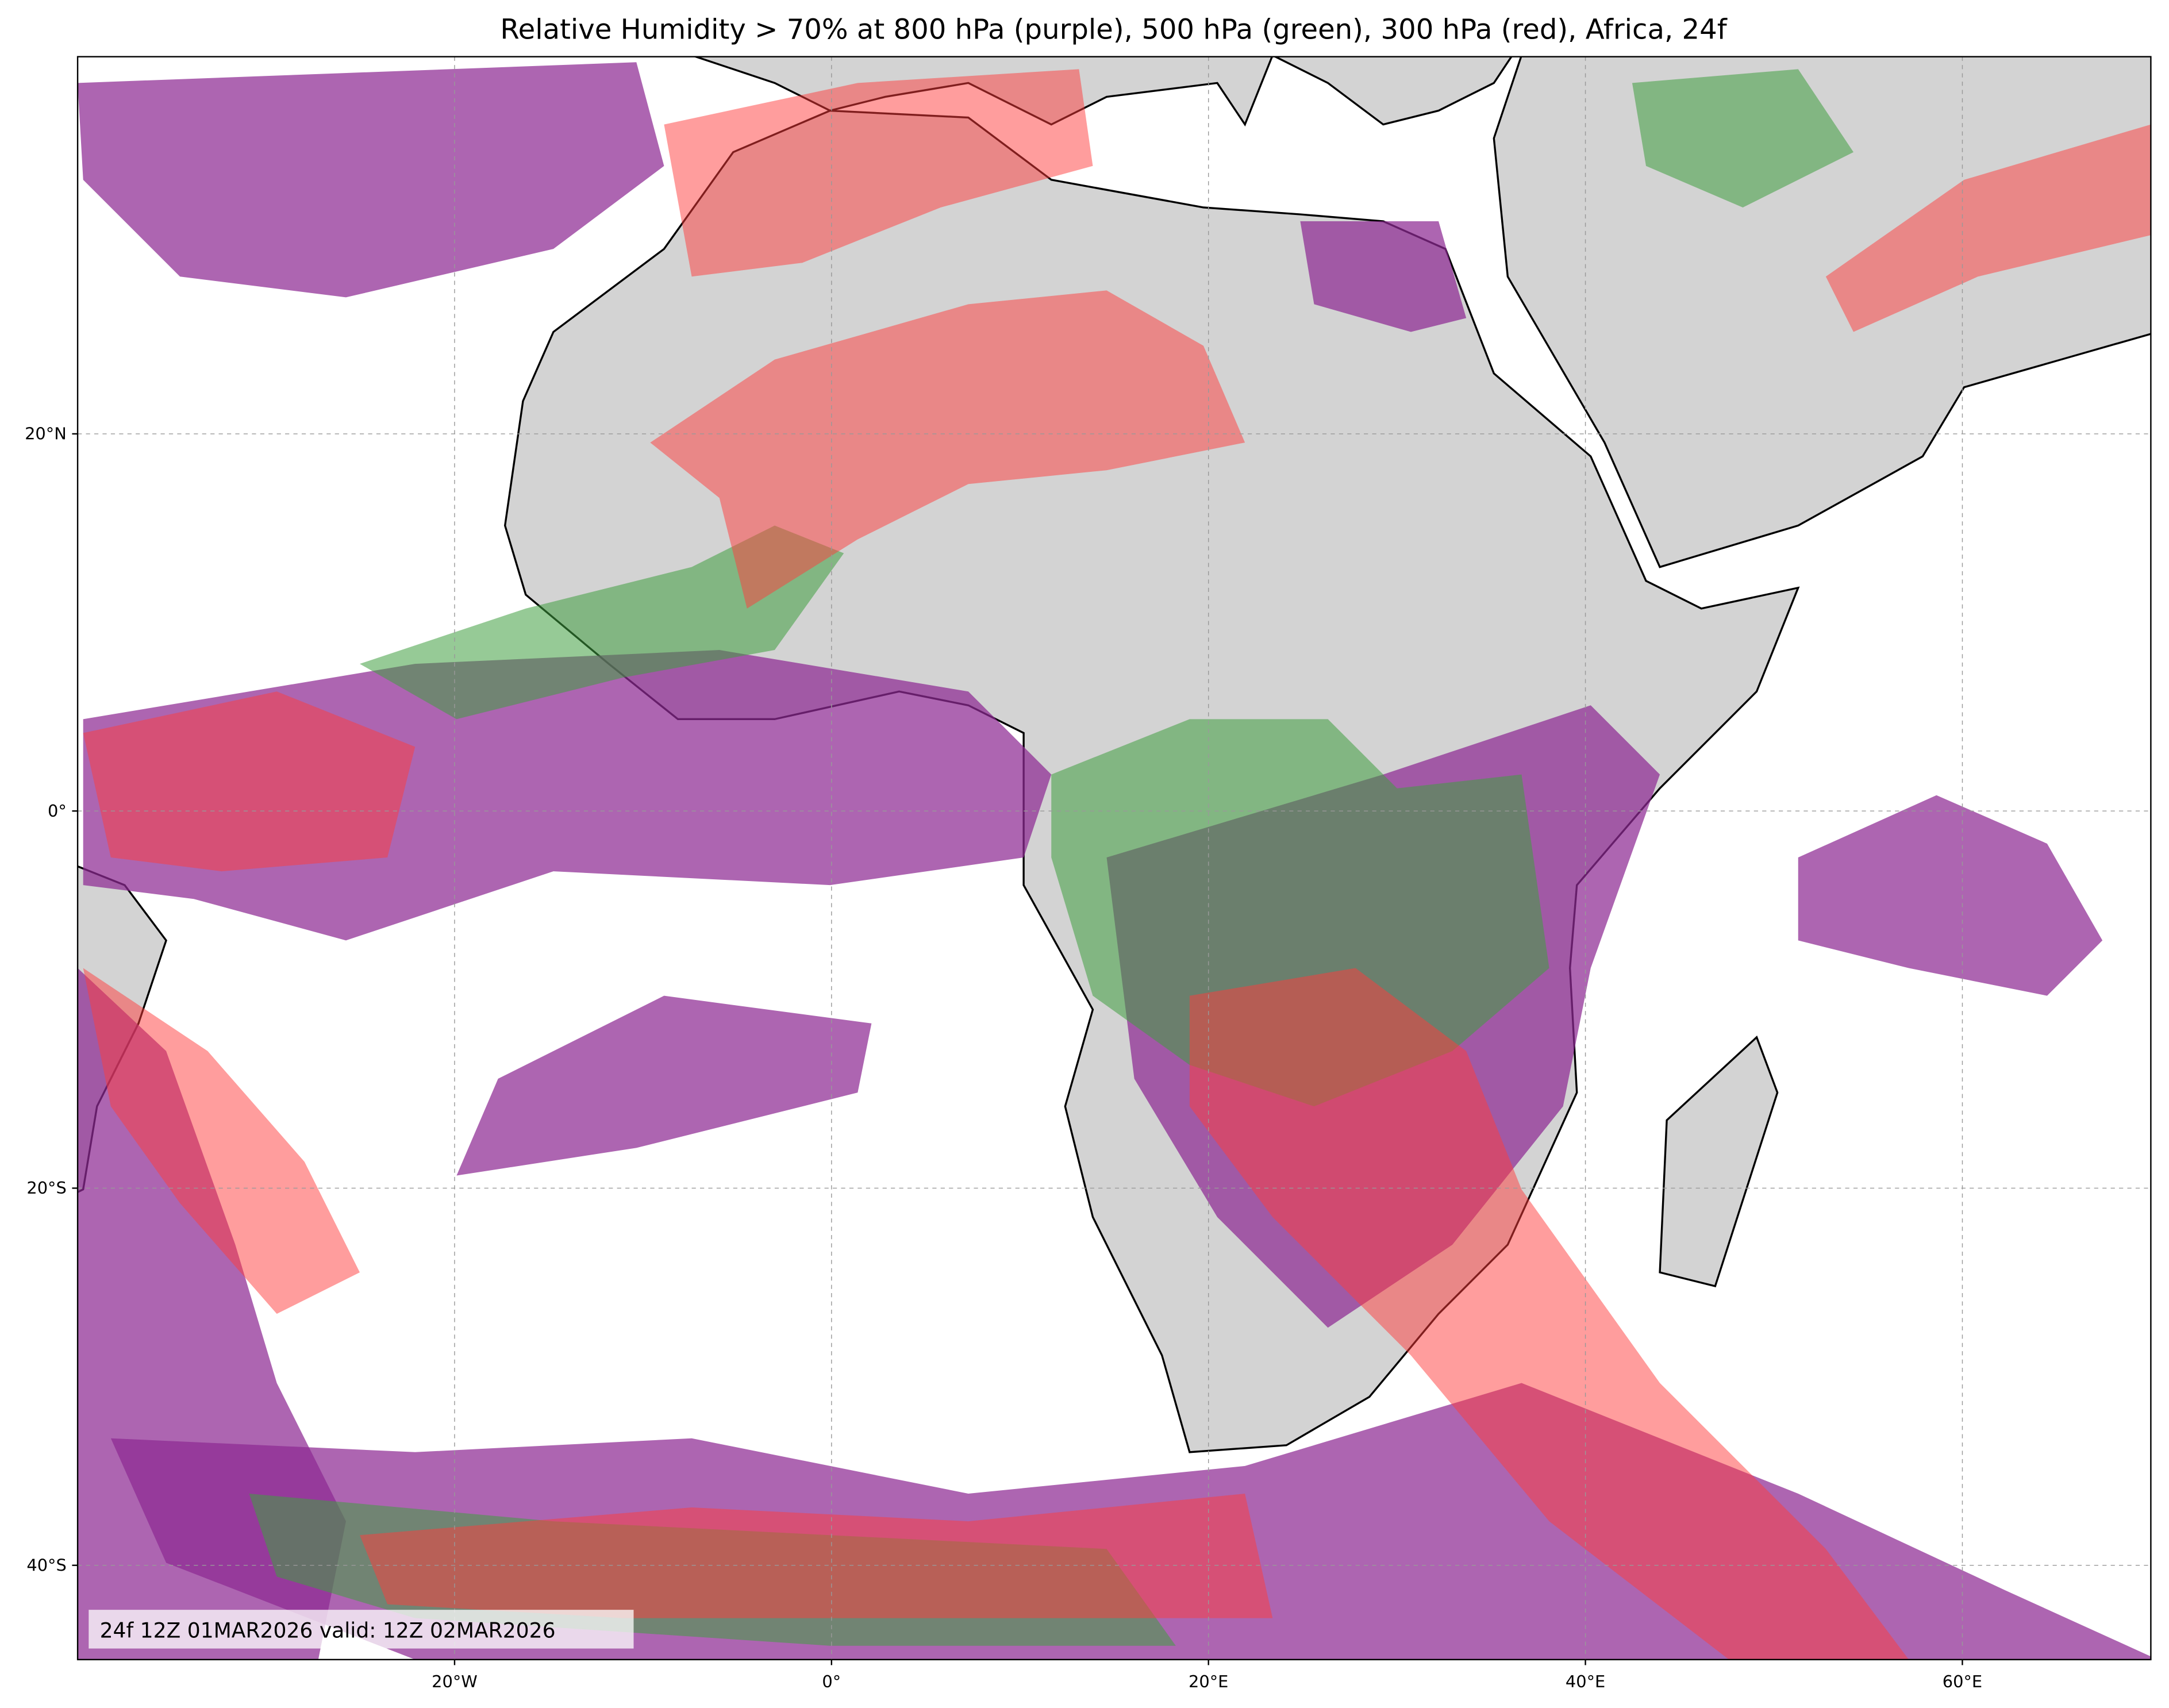  What do you see at coordinates (328, 1630) in the screenshot?
I see `annotation: 24f 12Z 01MAR2026 valid: 12Z 02MAR2026` at bounding box center [328, 1630].